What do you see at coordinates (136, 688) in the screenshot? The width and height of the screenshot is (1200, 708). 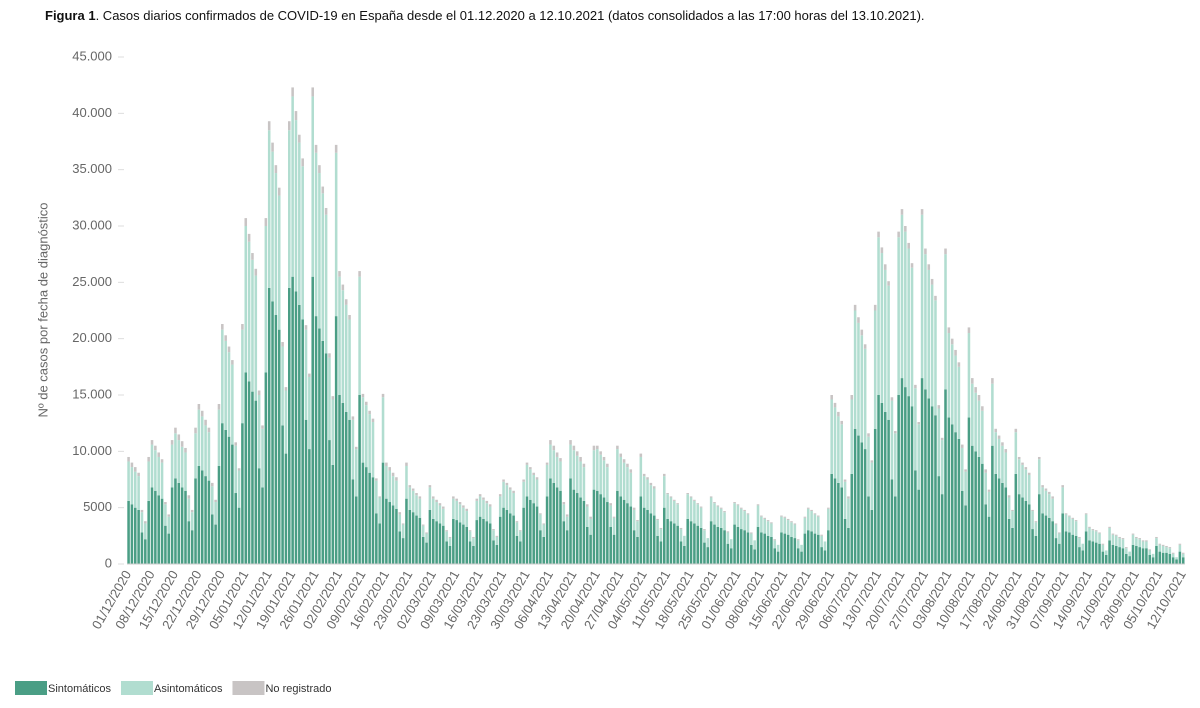 I see `legend-swatch` at bounding box center [136, 688].